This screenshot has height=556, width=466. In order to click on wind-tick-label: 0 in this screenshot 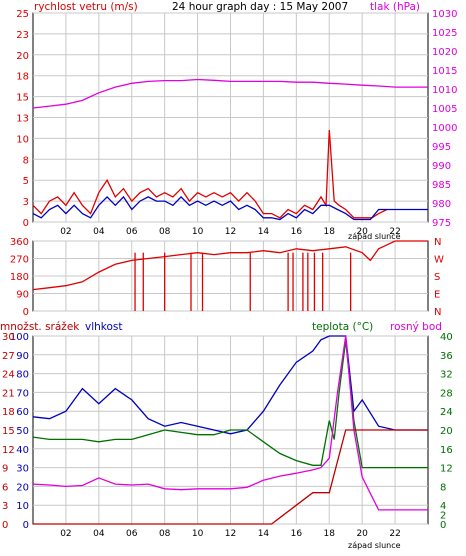, I will do `click(26, 223)`.